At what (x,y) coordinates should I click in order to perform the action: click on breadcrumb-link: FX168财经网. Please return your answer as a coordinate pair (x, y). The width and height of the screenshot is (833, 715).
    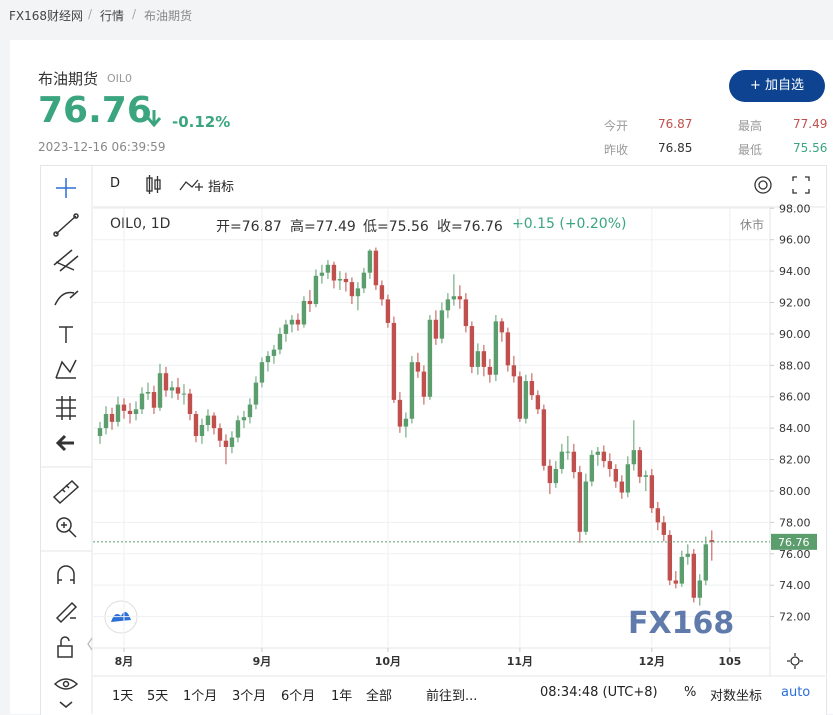
    Looking at the image, I should click on (46, 16).